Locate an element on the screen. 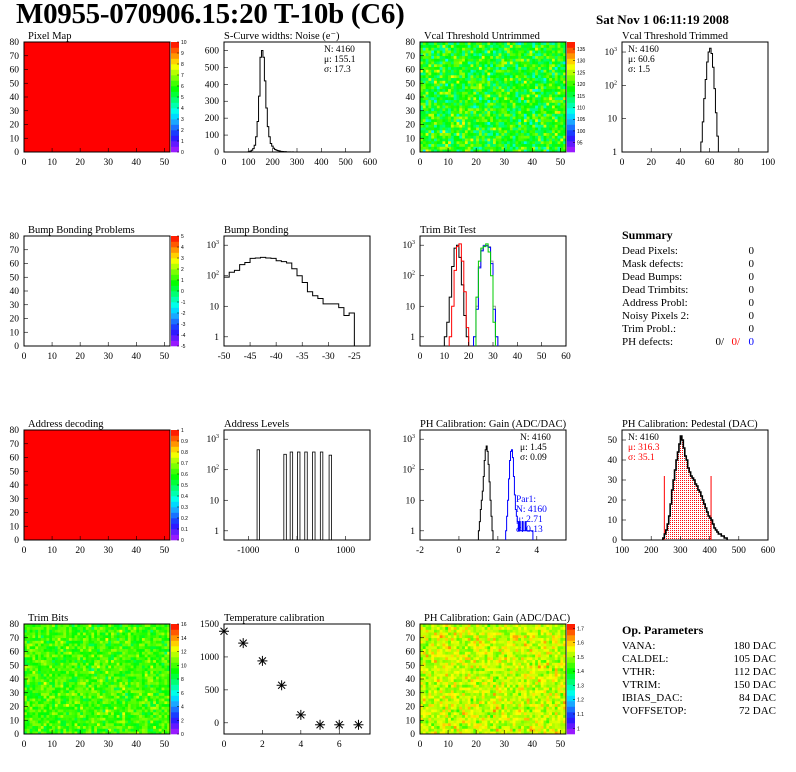 Image resolution: width=796 pixels, height=772 pixels. colorbar-tick-label: 6 is located at coordinates (182, 87).